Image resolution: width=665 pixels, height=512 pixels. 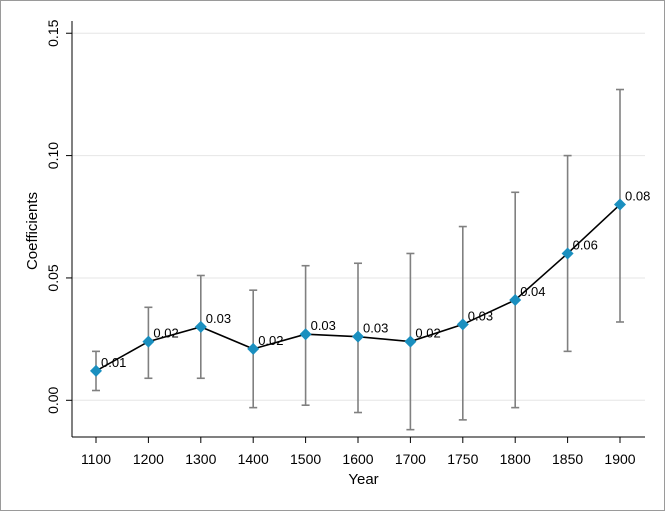 I want to click on x-tick-label-2: 1300, so click(x=200, y=459).